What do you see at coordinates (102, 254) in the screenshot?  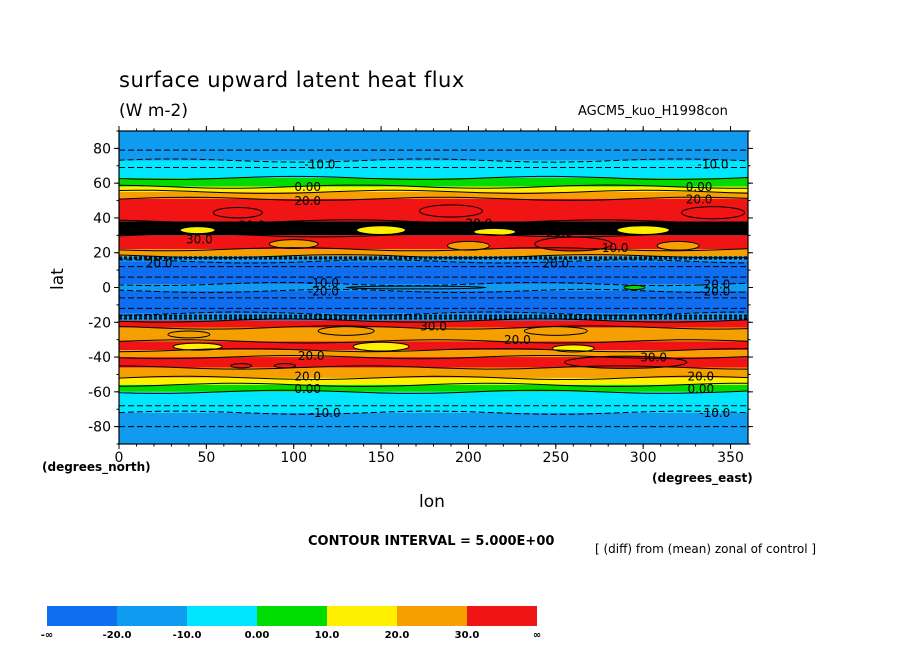 I see `y-tick-label: 20` at bounding box center [102, 254].